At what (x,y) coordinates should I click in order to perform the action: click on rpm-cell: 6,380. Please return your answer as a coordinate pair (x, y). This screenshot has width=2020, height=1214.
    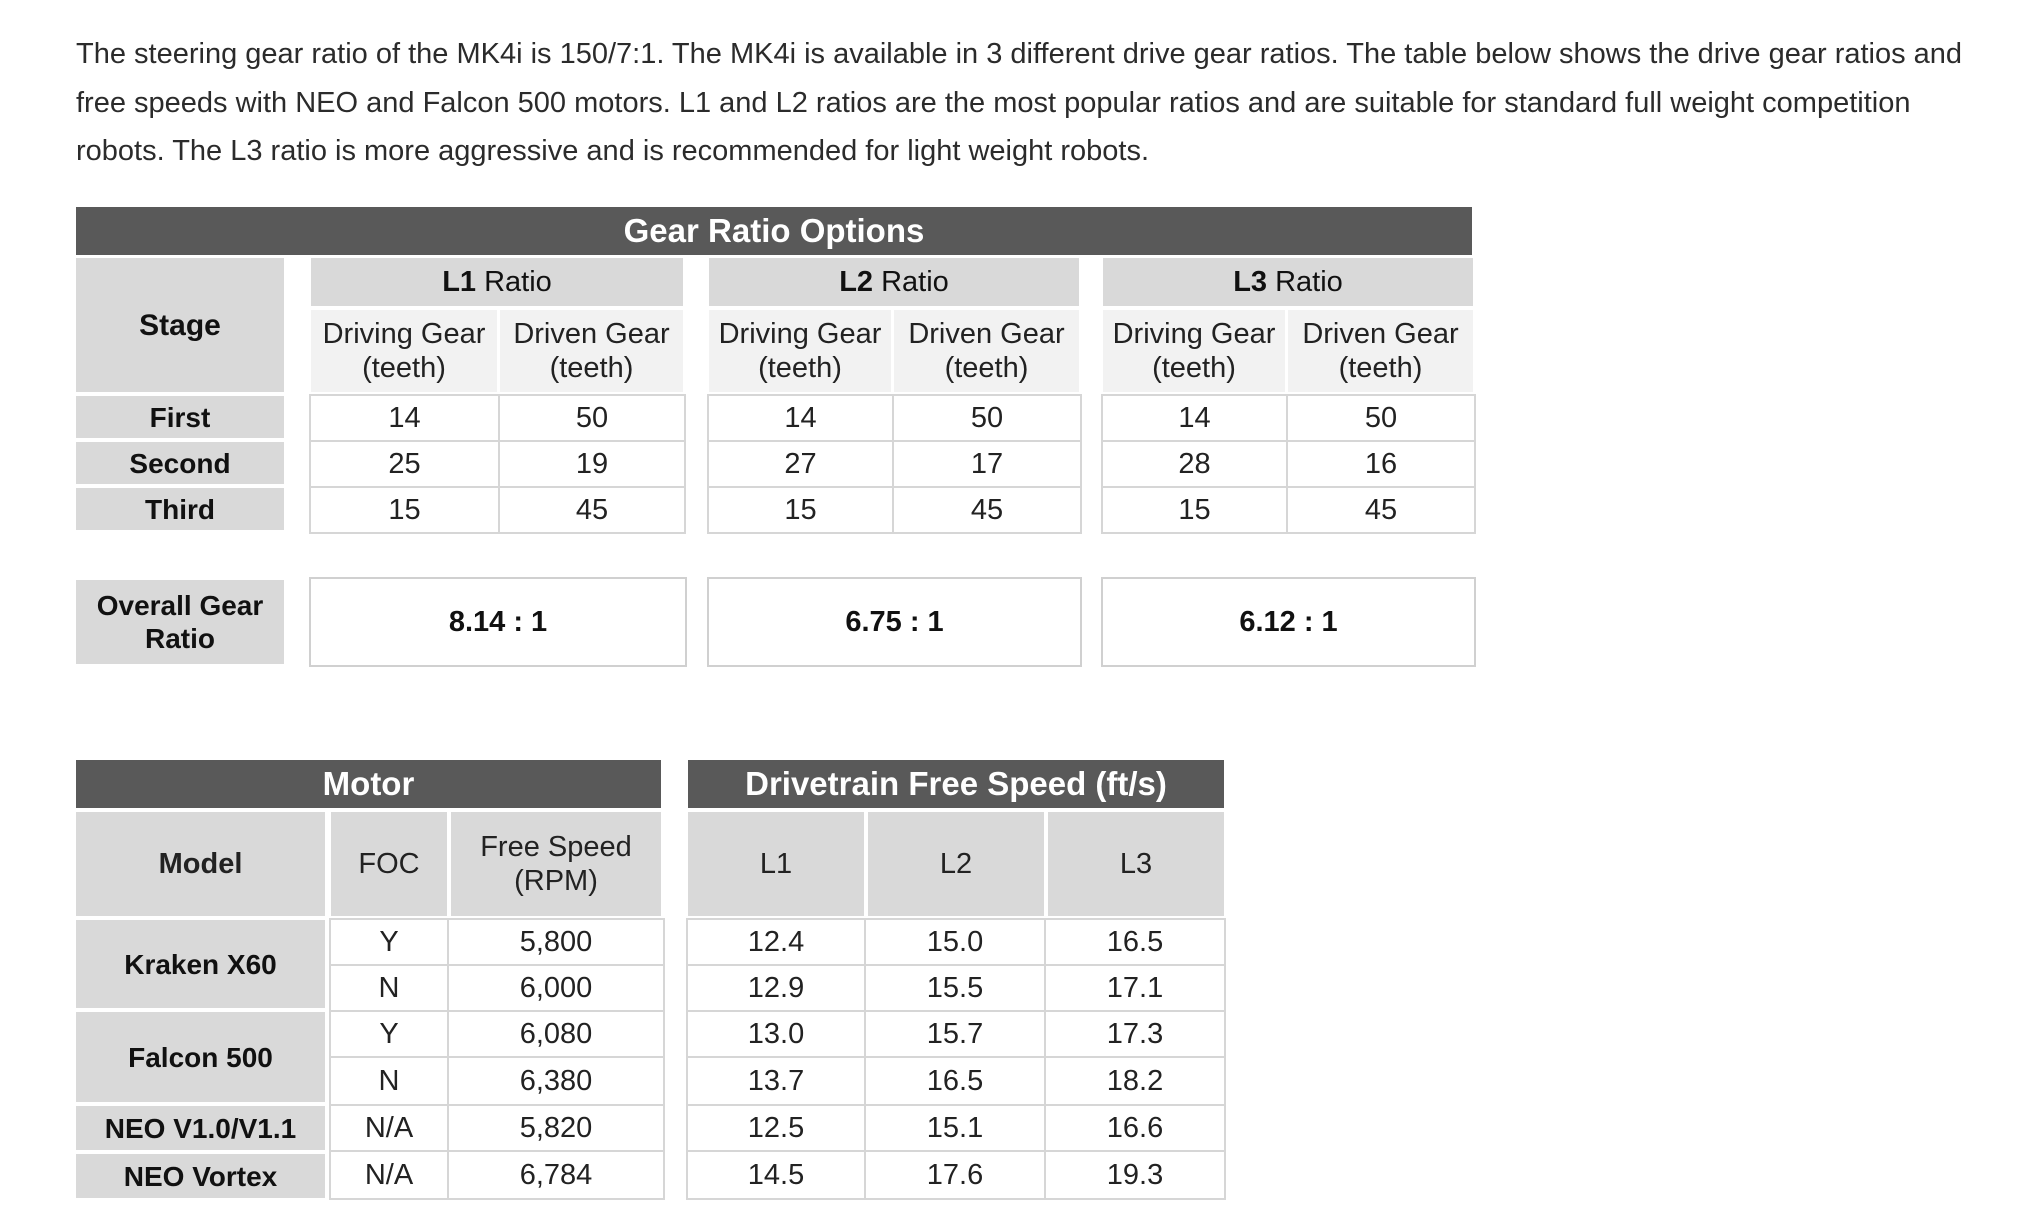
    Looking at the image, I should click on (556, 1081).